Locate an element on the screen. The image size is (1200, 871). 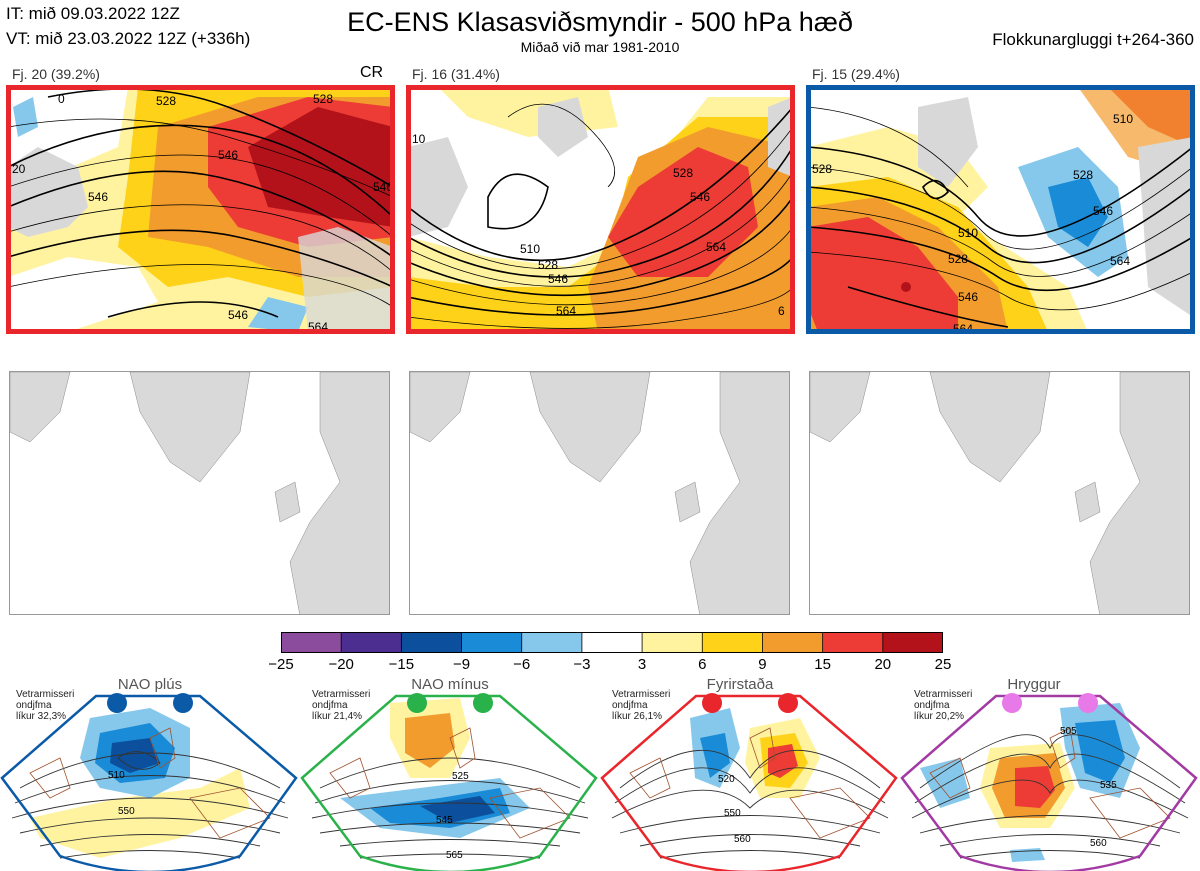
colorbar-tick-label: −20 is located at coordinates (341, 664).